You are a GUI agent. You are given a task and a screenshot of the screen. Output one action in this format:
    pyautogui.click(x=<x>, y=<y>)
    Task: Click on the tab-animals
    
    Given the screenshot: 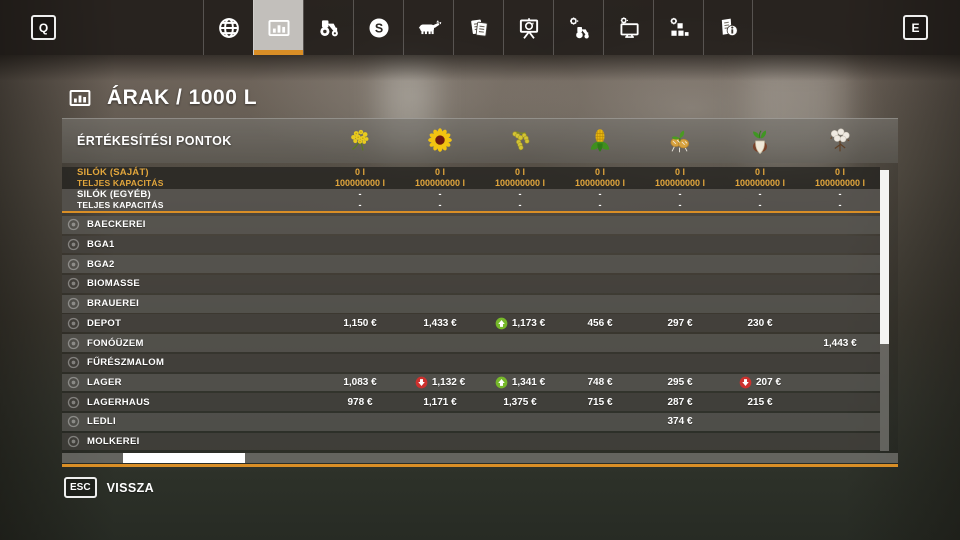 What is the action you would take?
    pyautogui.click(x=428, y=27)
    